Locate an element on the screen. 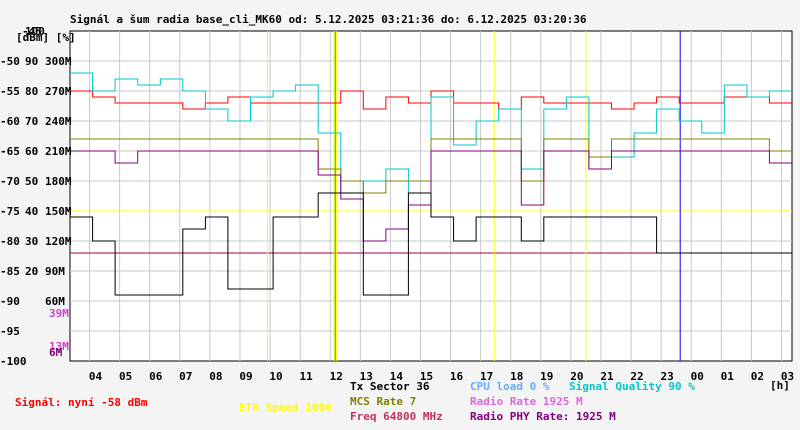 The width and height of the screenshot is (800, 430). x-tick-label: 22 is located at coordinates (636, 376).